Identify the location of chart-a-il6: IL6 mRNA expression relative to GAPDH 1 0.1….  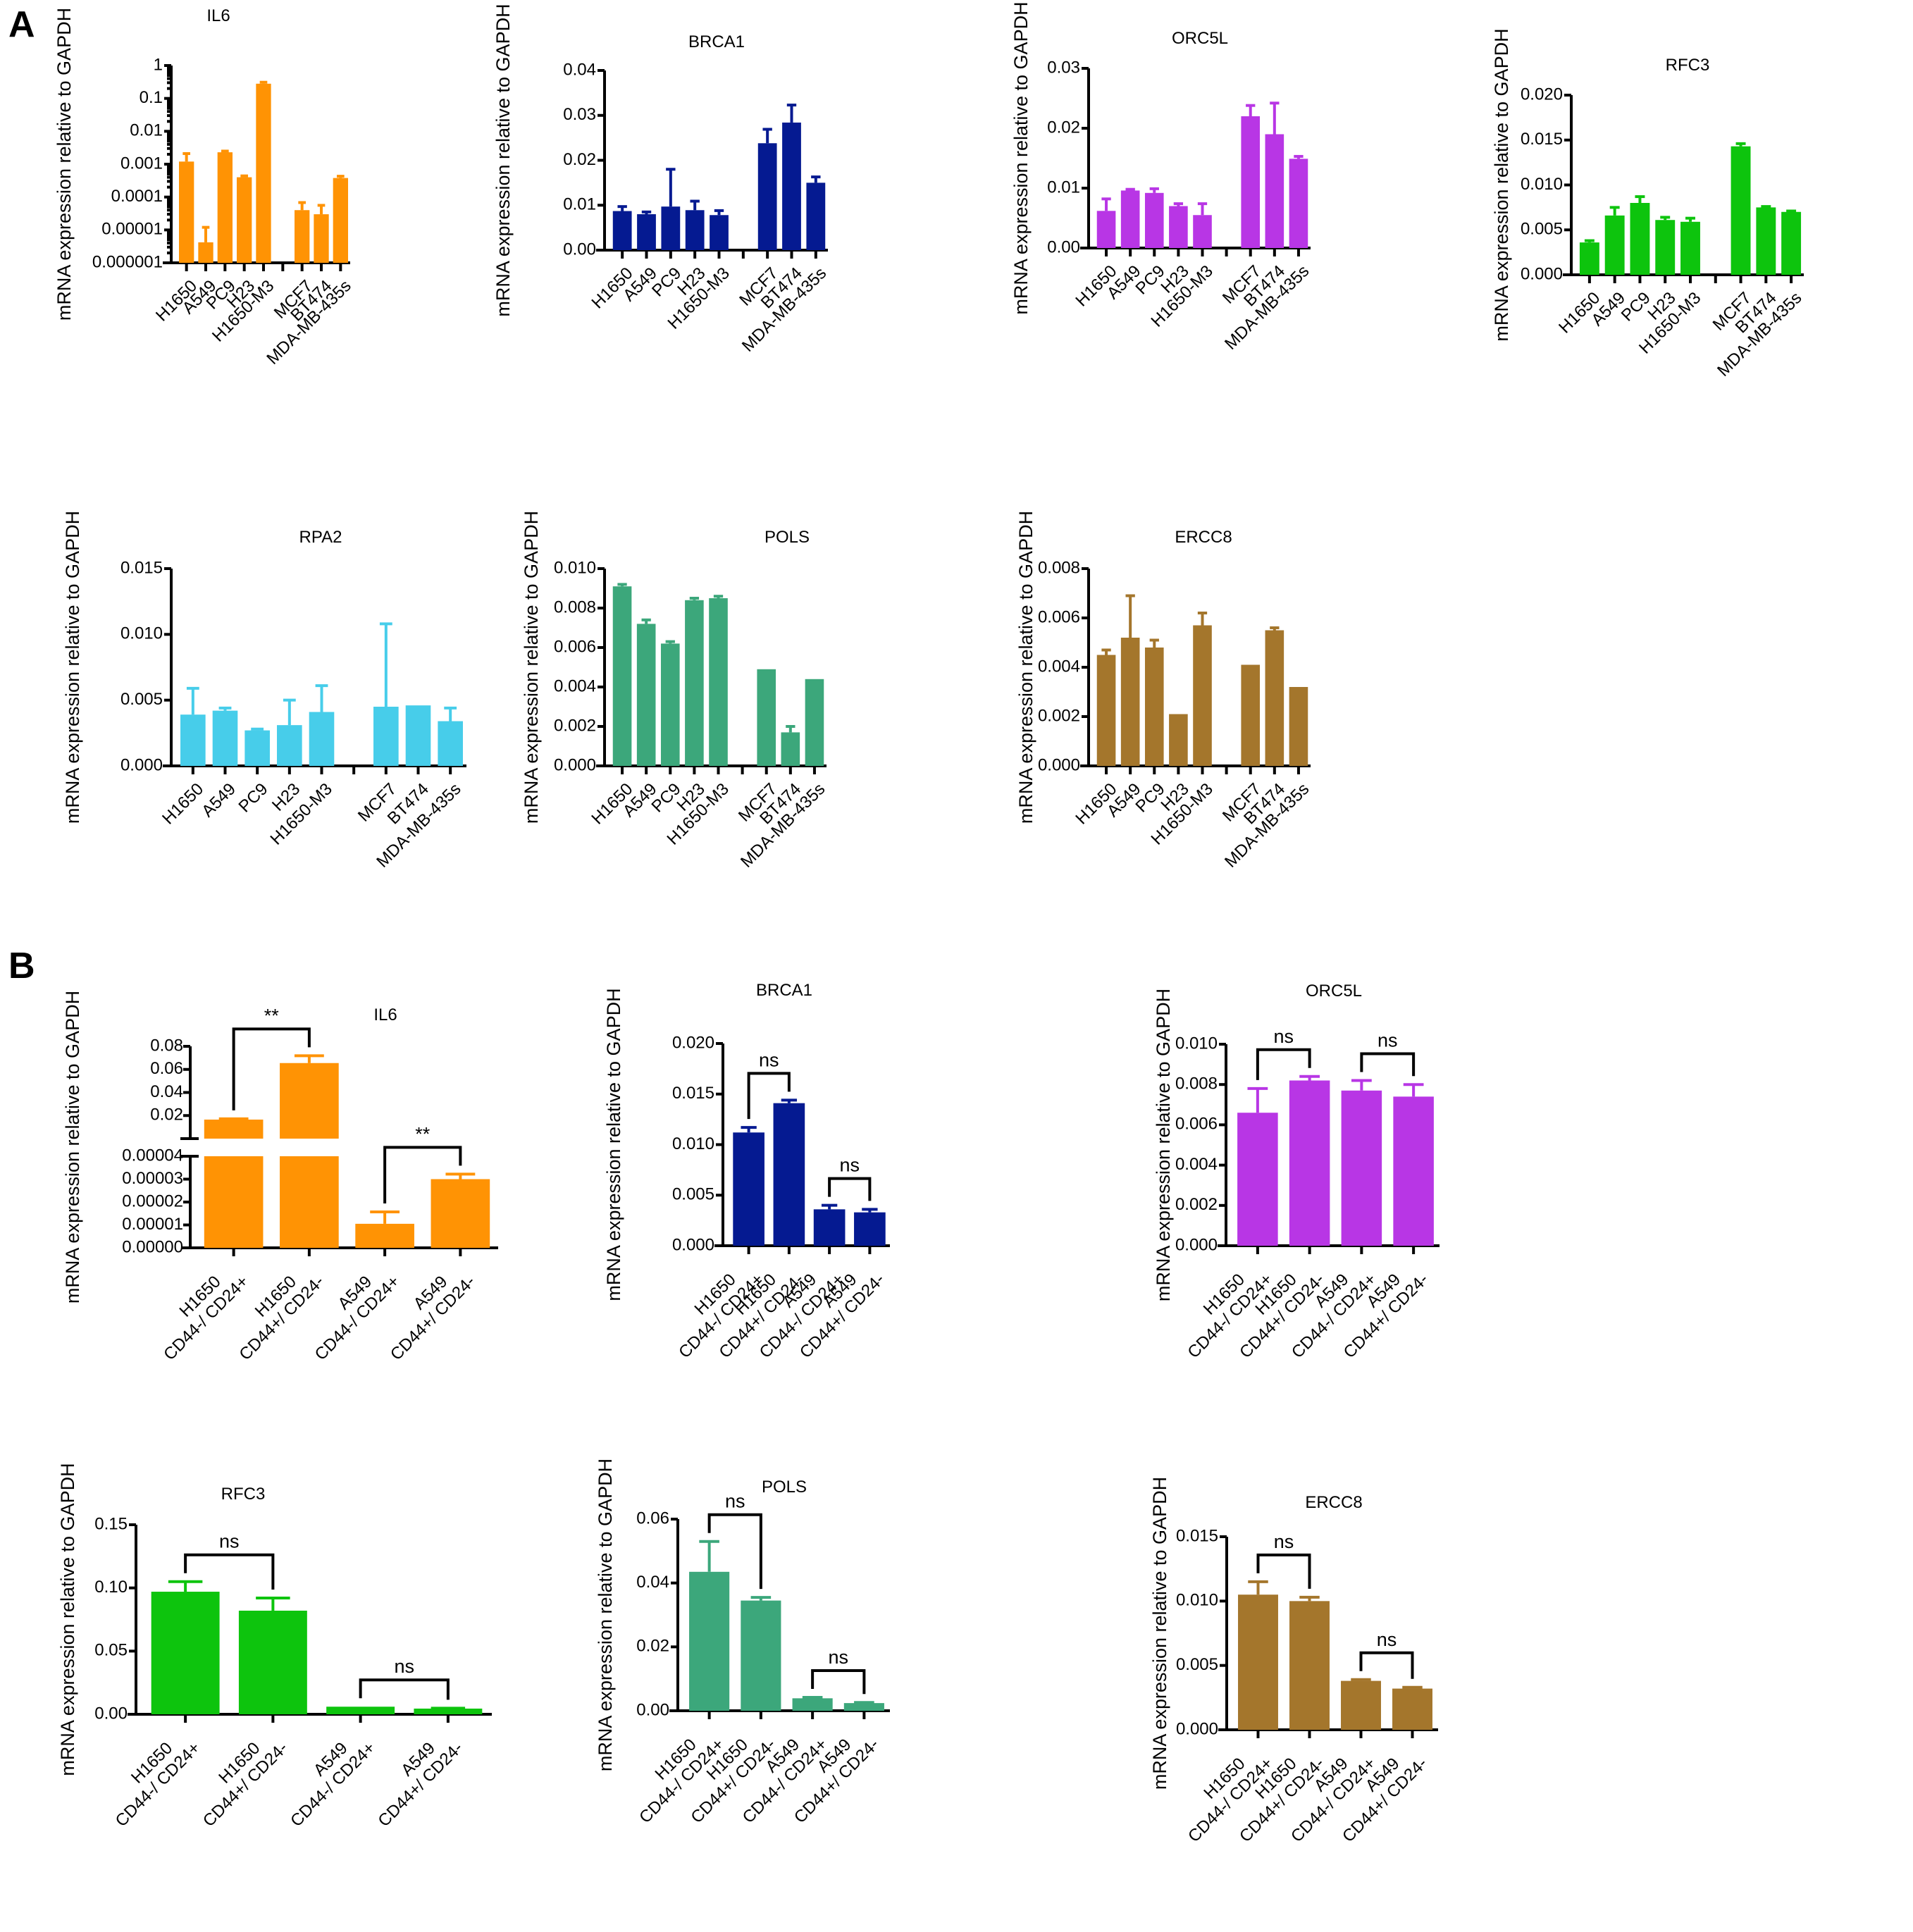
(205, 187).